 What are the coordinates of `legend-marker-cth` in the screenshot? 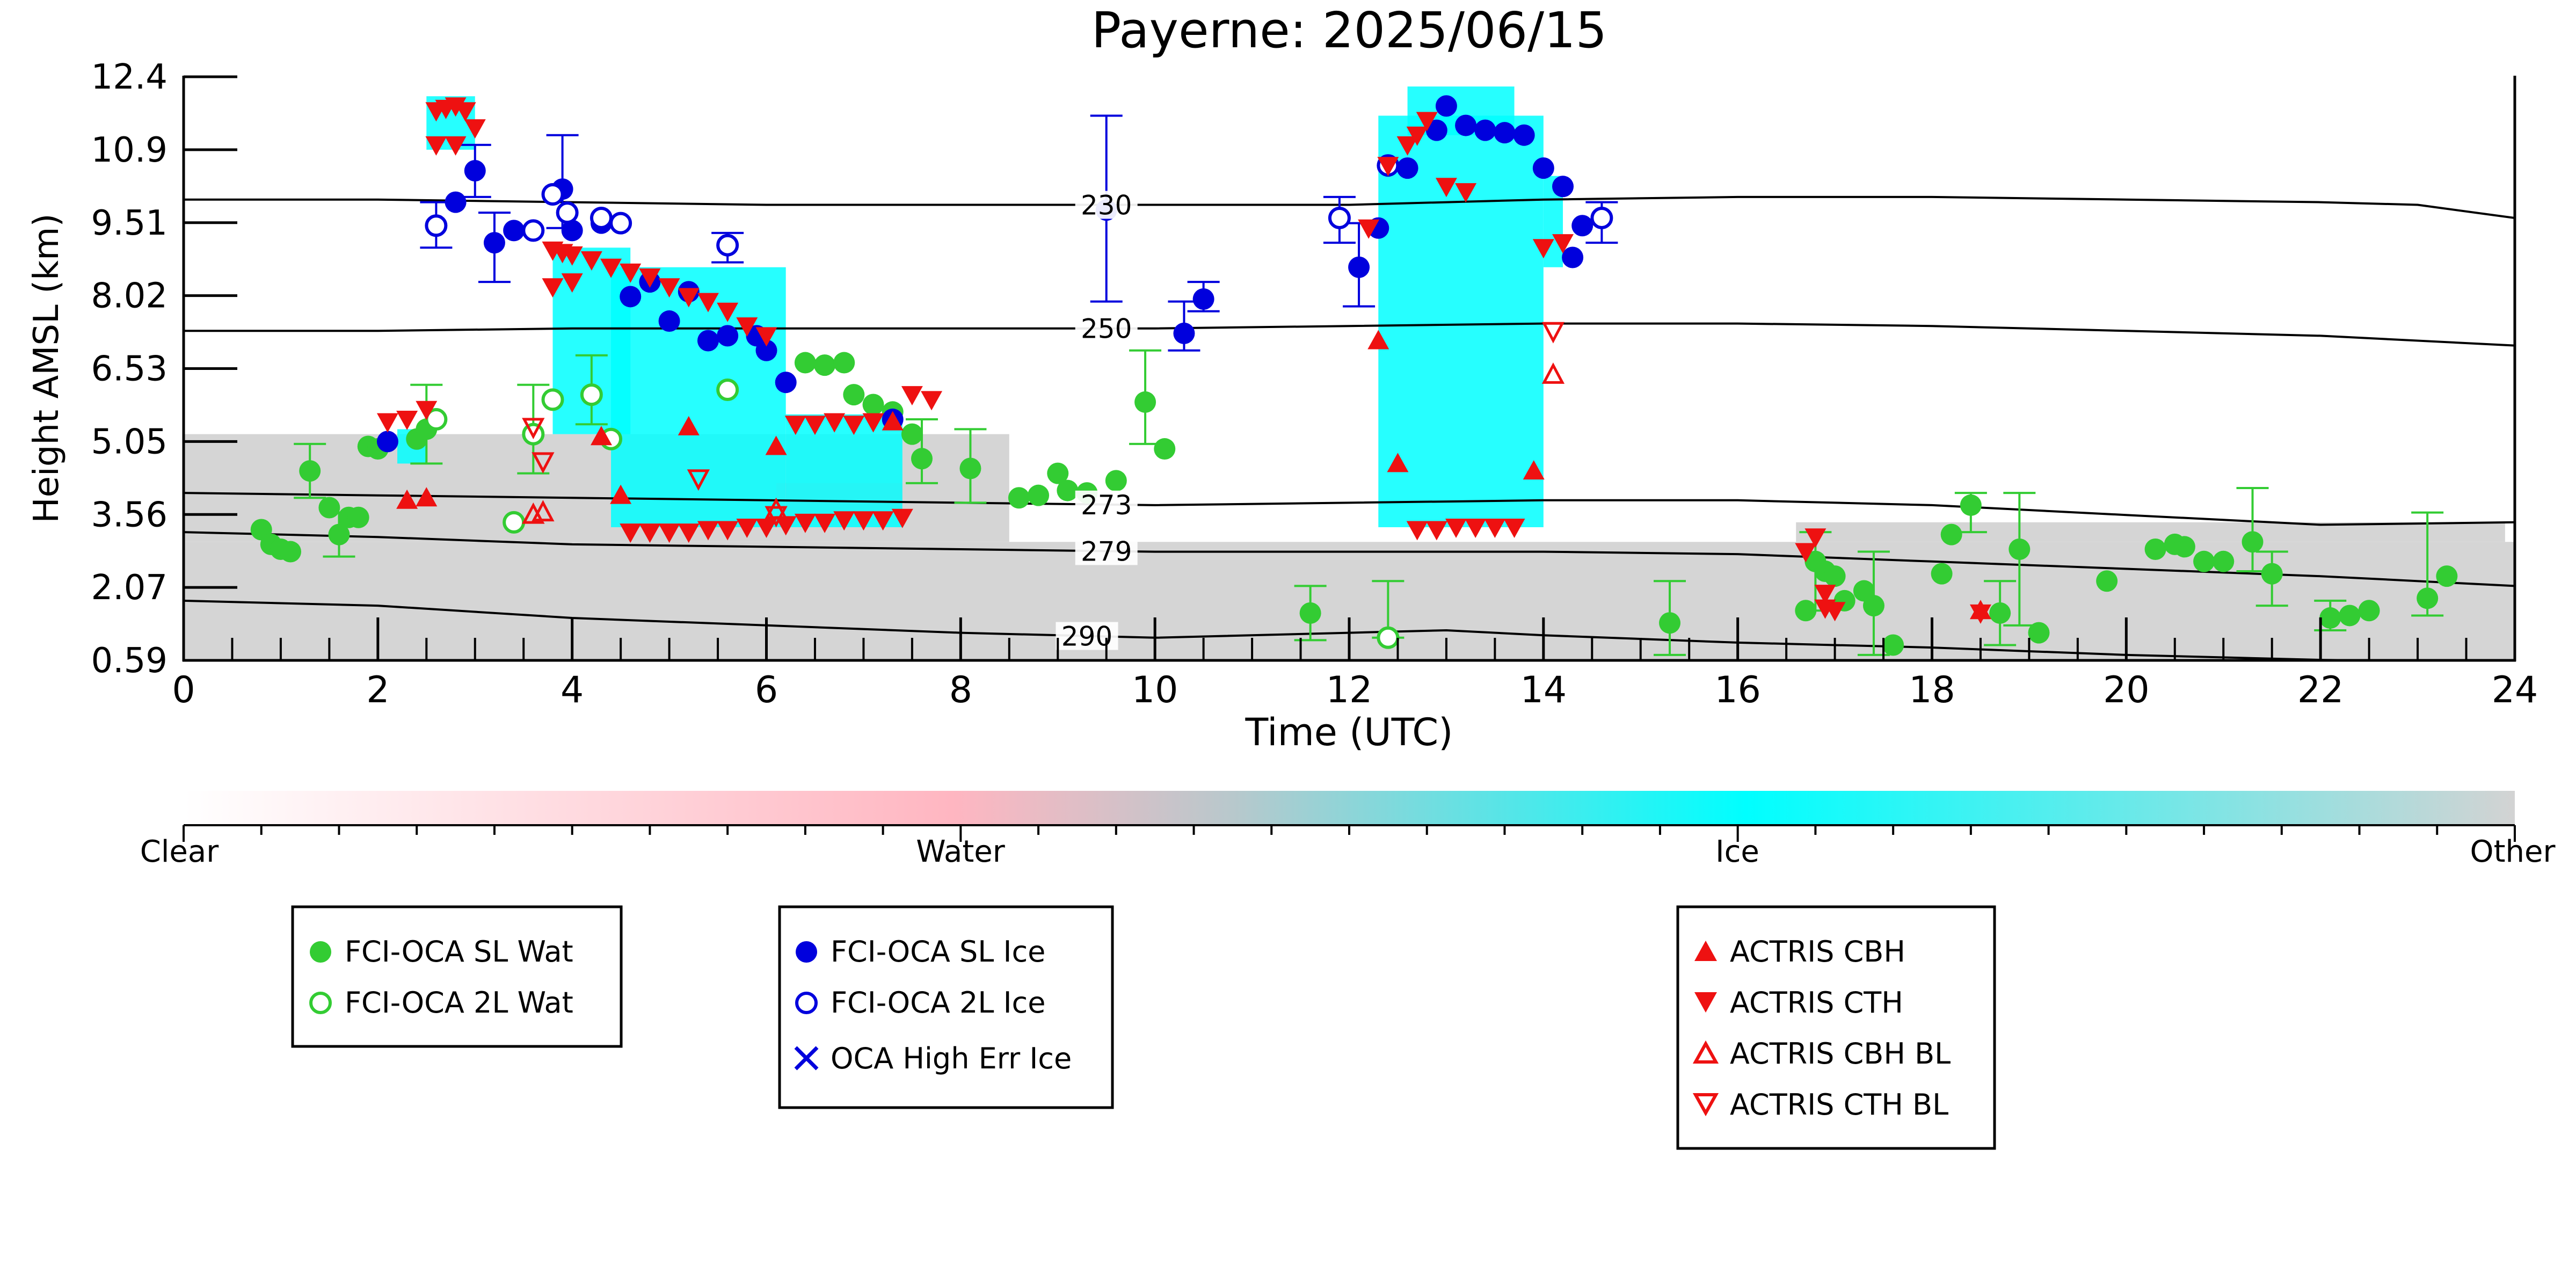 It's located at (1705, 1002).